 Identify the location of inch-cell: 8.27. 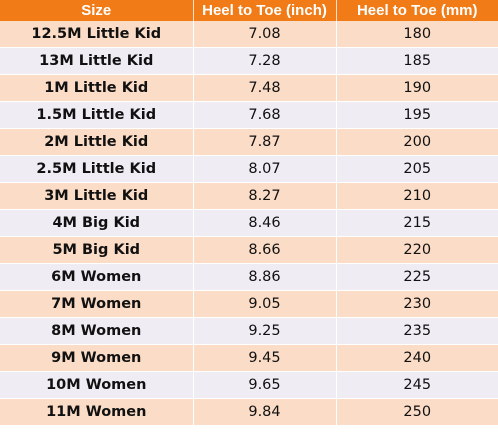
(265, 196).